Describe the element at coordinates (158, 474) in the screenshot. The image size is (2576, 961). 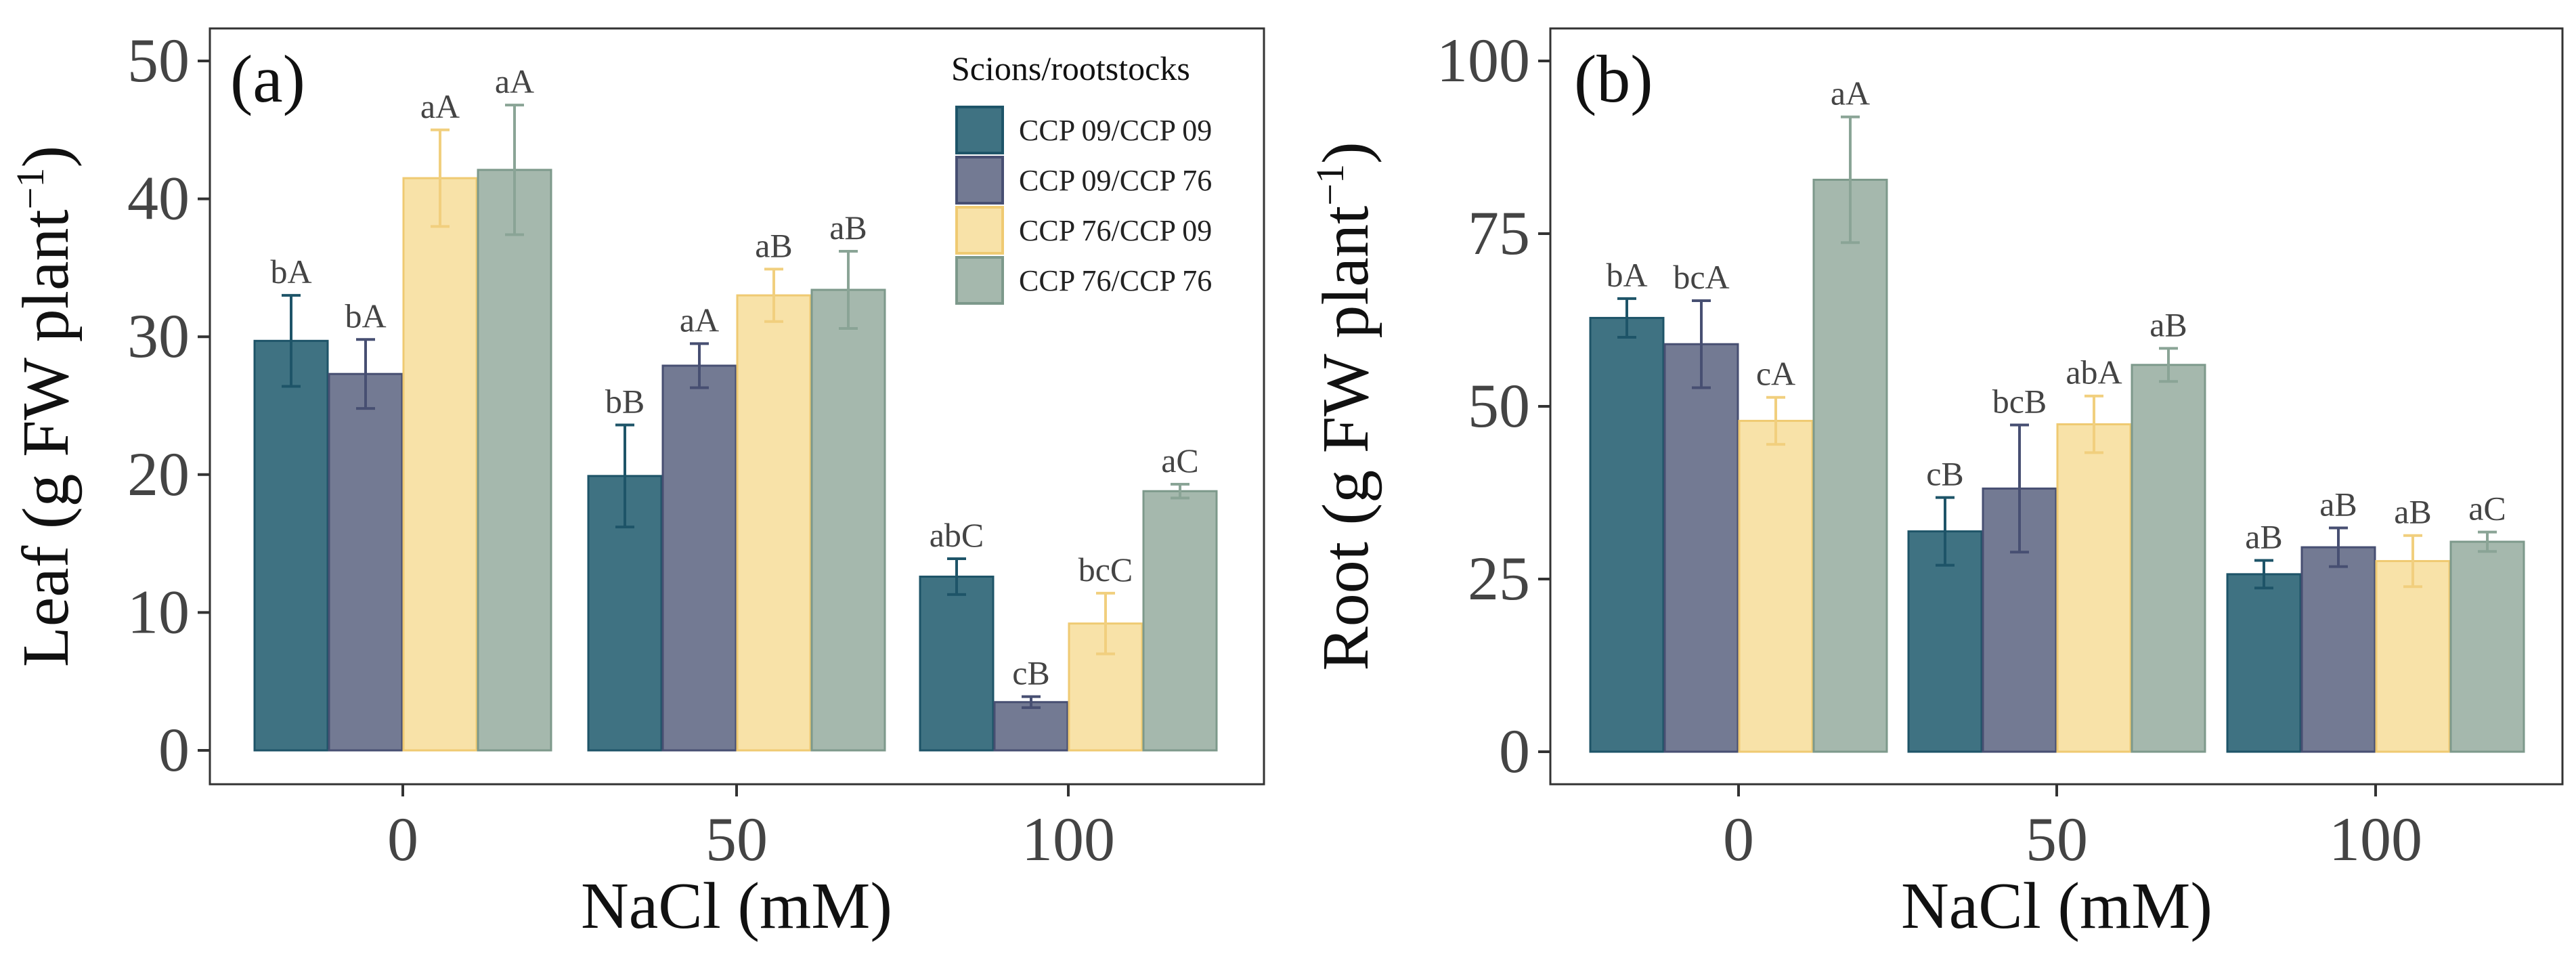
I see `panel-a-y-tick-label: 20` at that location.